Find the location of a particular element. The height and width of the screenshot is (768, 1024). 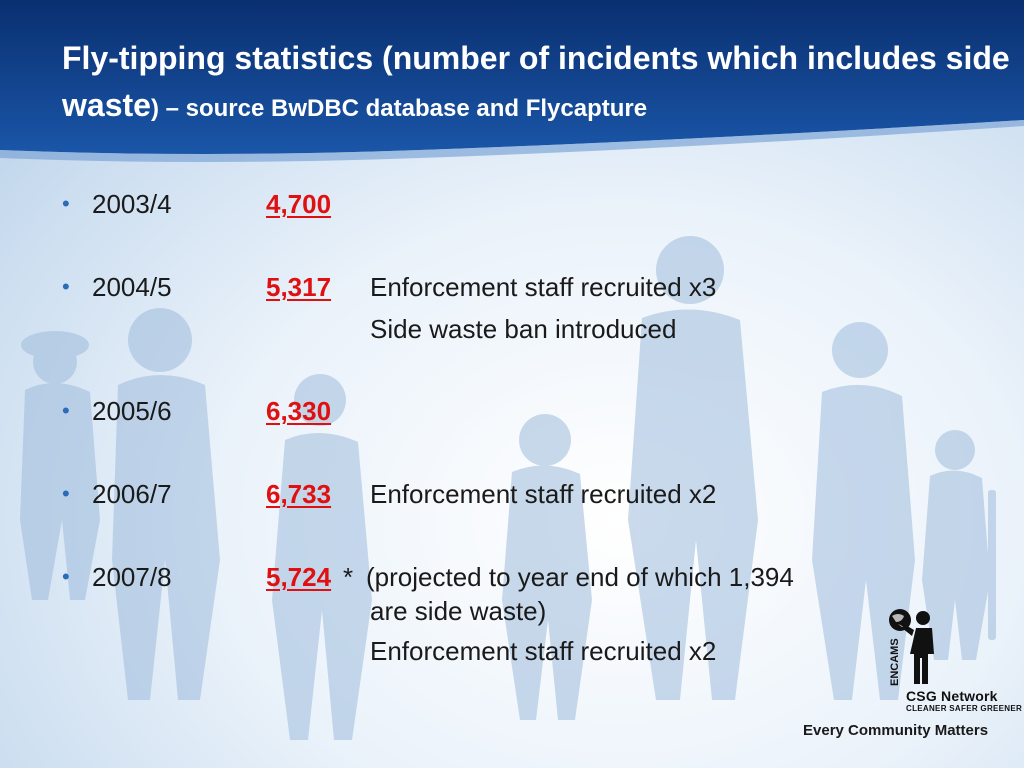

row-note: (projected to year end of which 1,394 is located at coordinates (580, 577).